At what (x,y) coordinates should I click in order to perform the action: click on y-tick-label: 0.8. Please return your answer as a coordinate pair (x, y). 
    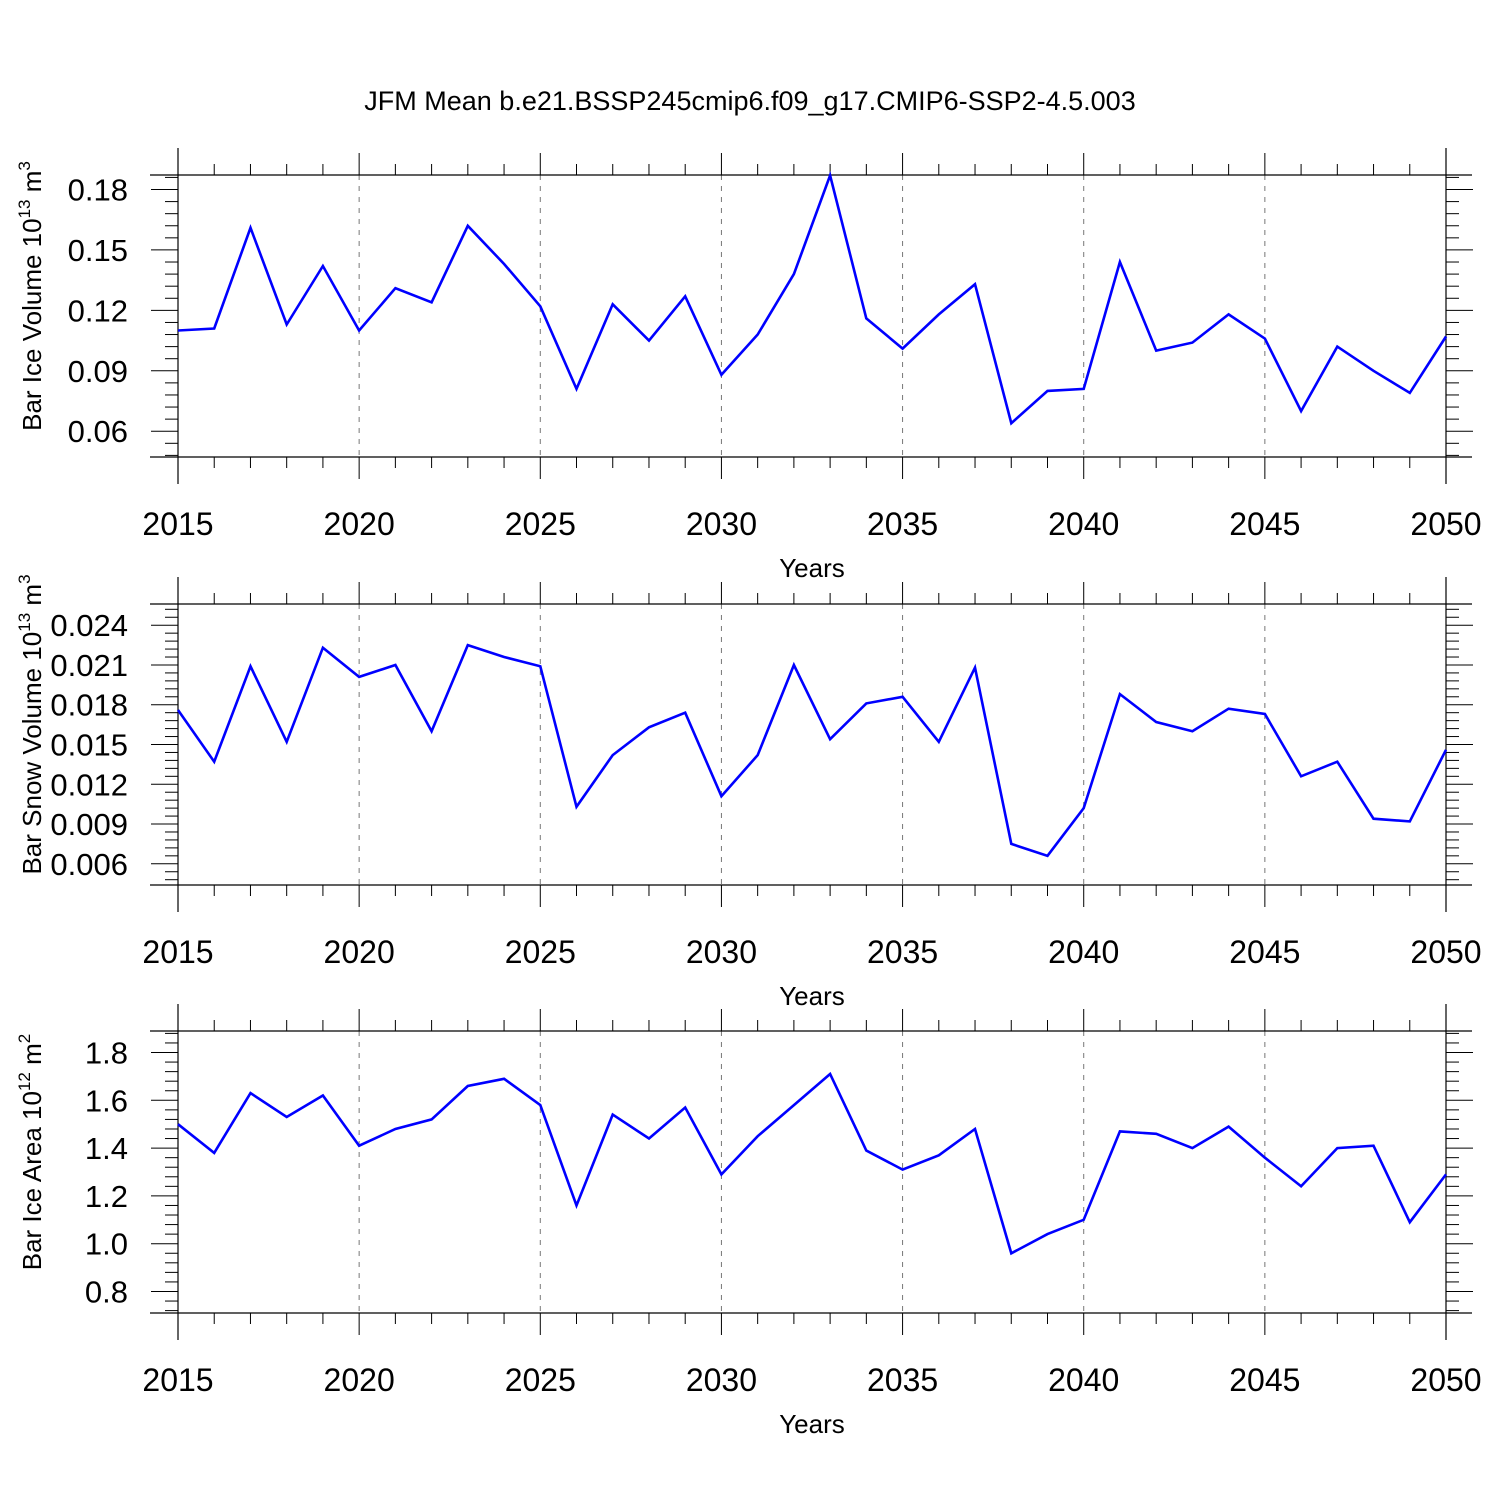
    Looking at the image, I should click on (106, 1291).